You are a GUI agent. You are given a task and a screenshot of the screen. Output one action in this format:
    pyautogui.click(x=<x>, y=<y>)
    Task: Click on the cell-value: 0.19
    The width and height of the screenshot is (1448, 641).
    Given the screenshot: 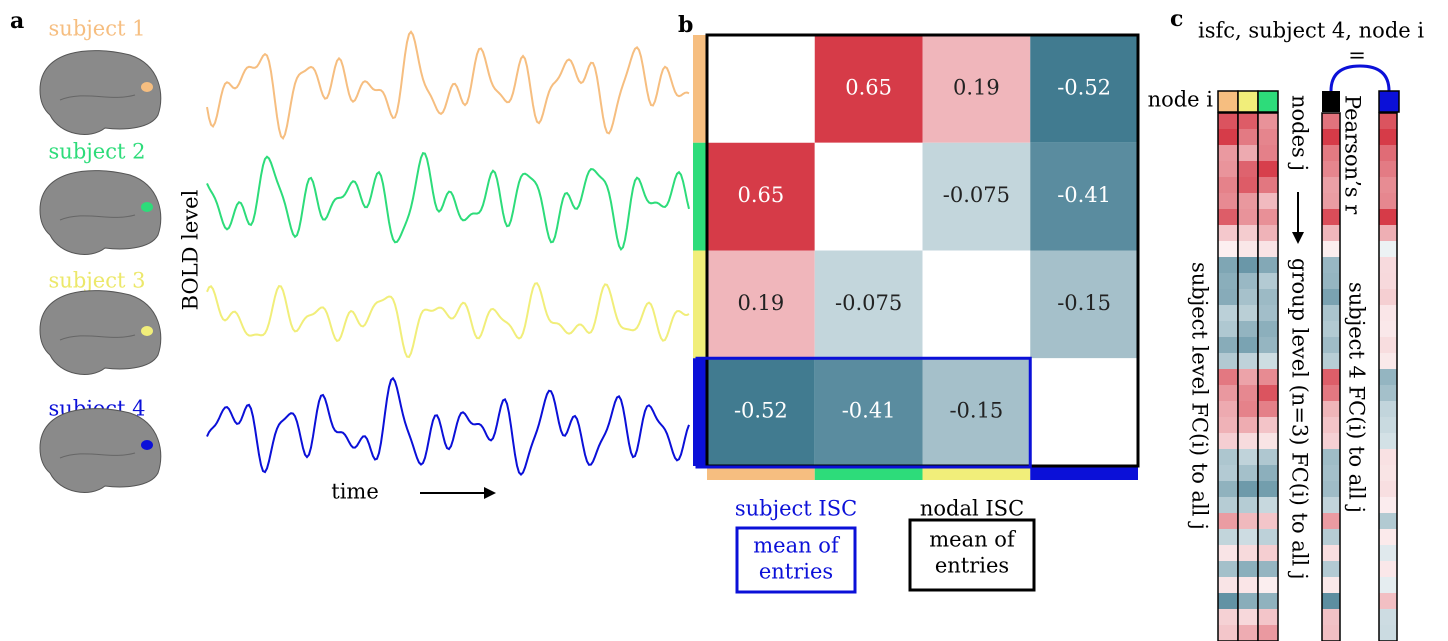 What is the action you would take?
    pyautogui.click(x=760, y=303)
    